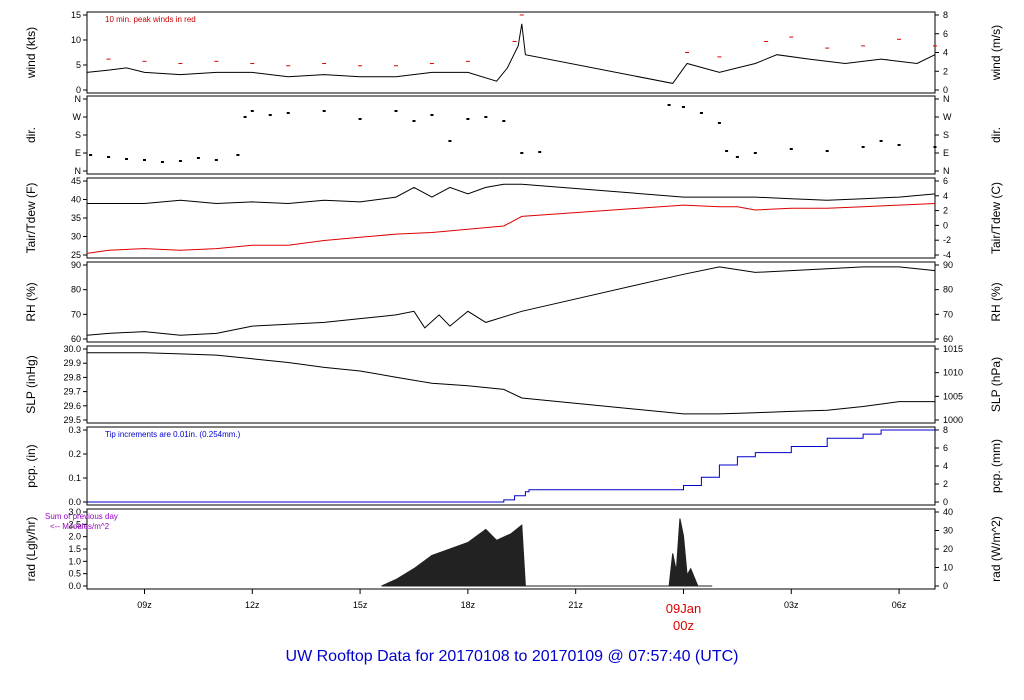 The image size is (1024, 700). Describe the element at coordinates (948, 531) in the screenshot. I see `y-tick-label-right: 30` at that location.